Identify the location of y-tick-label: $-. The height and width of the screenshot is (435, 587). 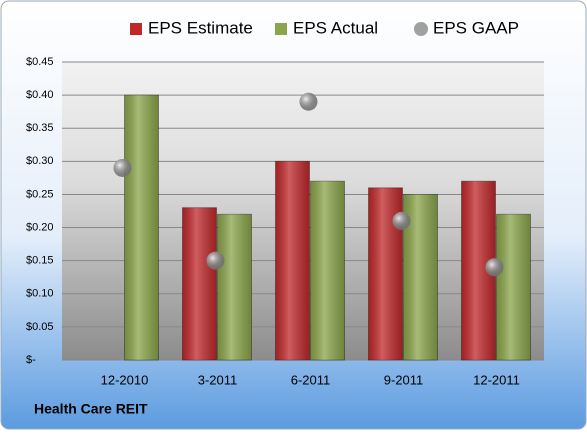
(31, 360).